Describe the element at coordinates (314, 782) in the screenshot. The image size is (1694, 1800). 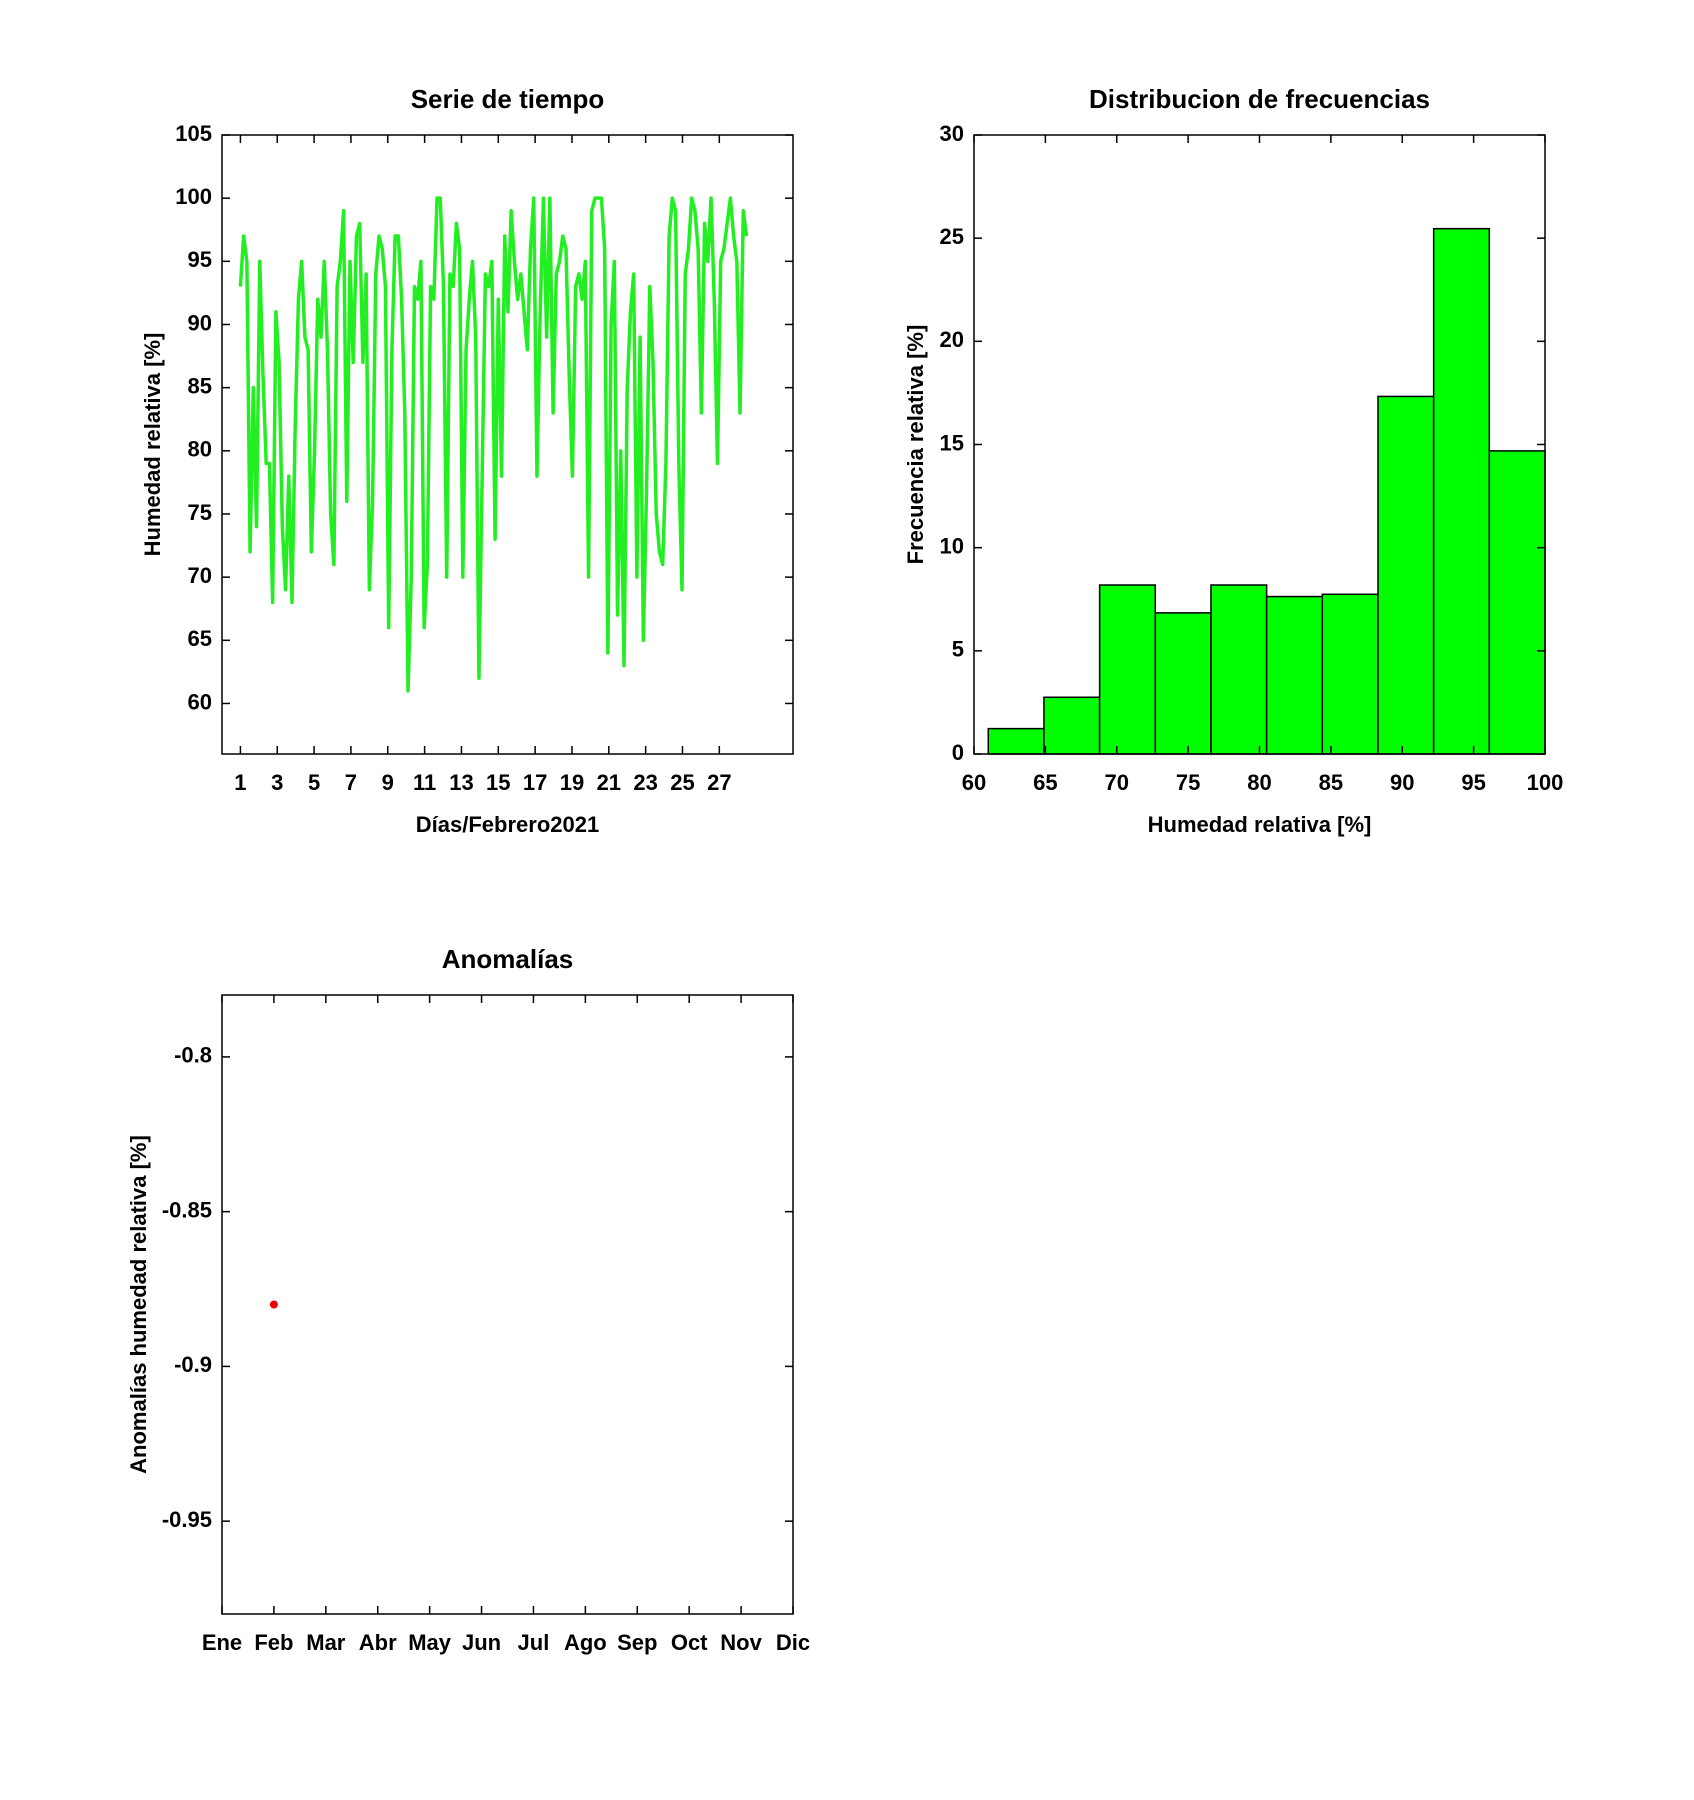
I see `x-tick-label: 5` at that location.